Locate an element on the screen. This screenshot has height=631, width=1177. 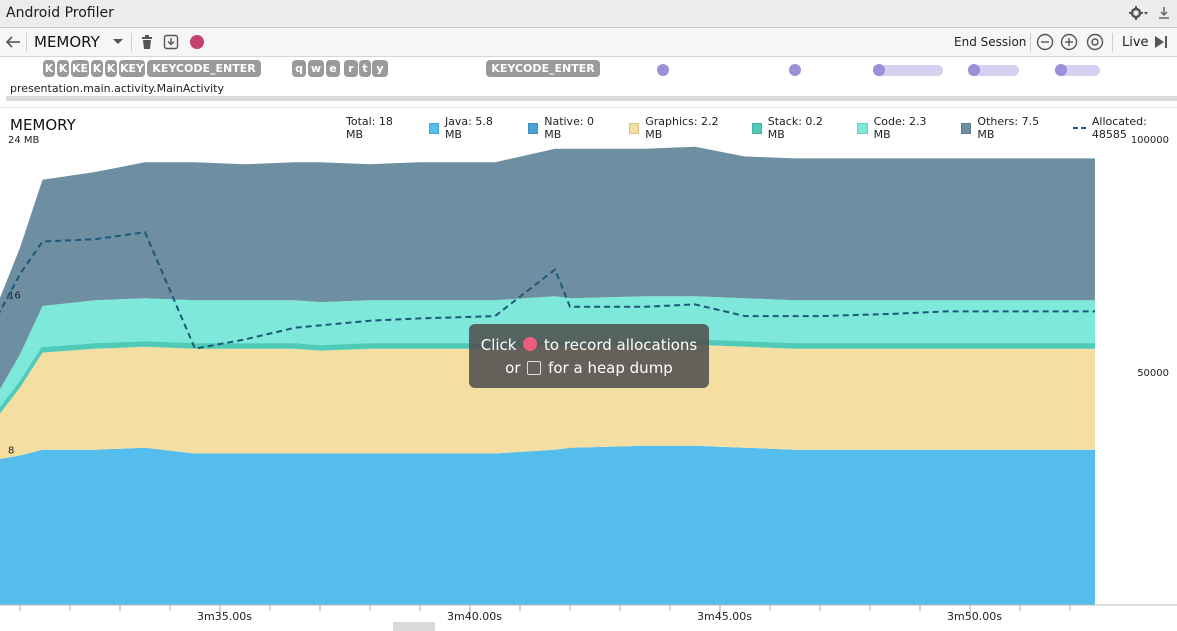
timeline-scrollbar-thumb is located at coordinates (414, 626).